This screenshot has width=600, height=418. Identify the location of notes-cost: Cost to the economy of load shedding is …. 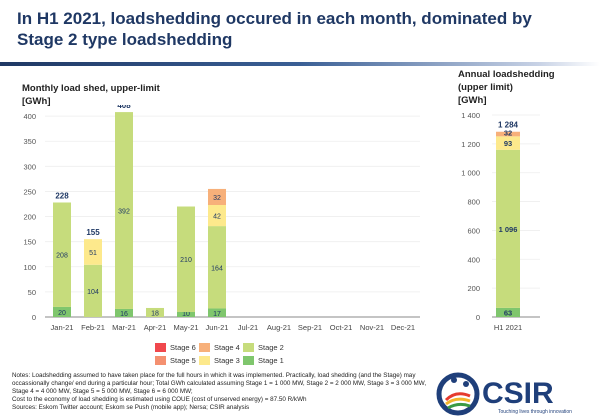
(159, 399).